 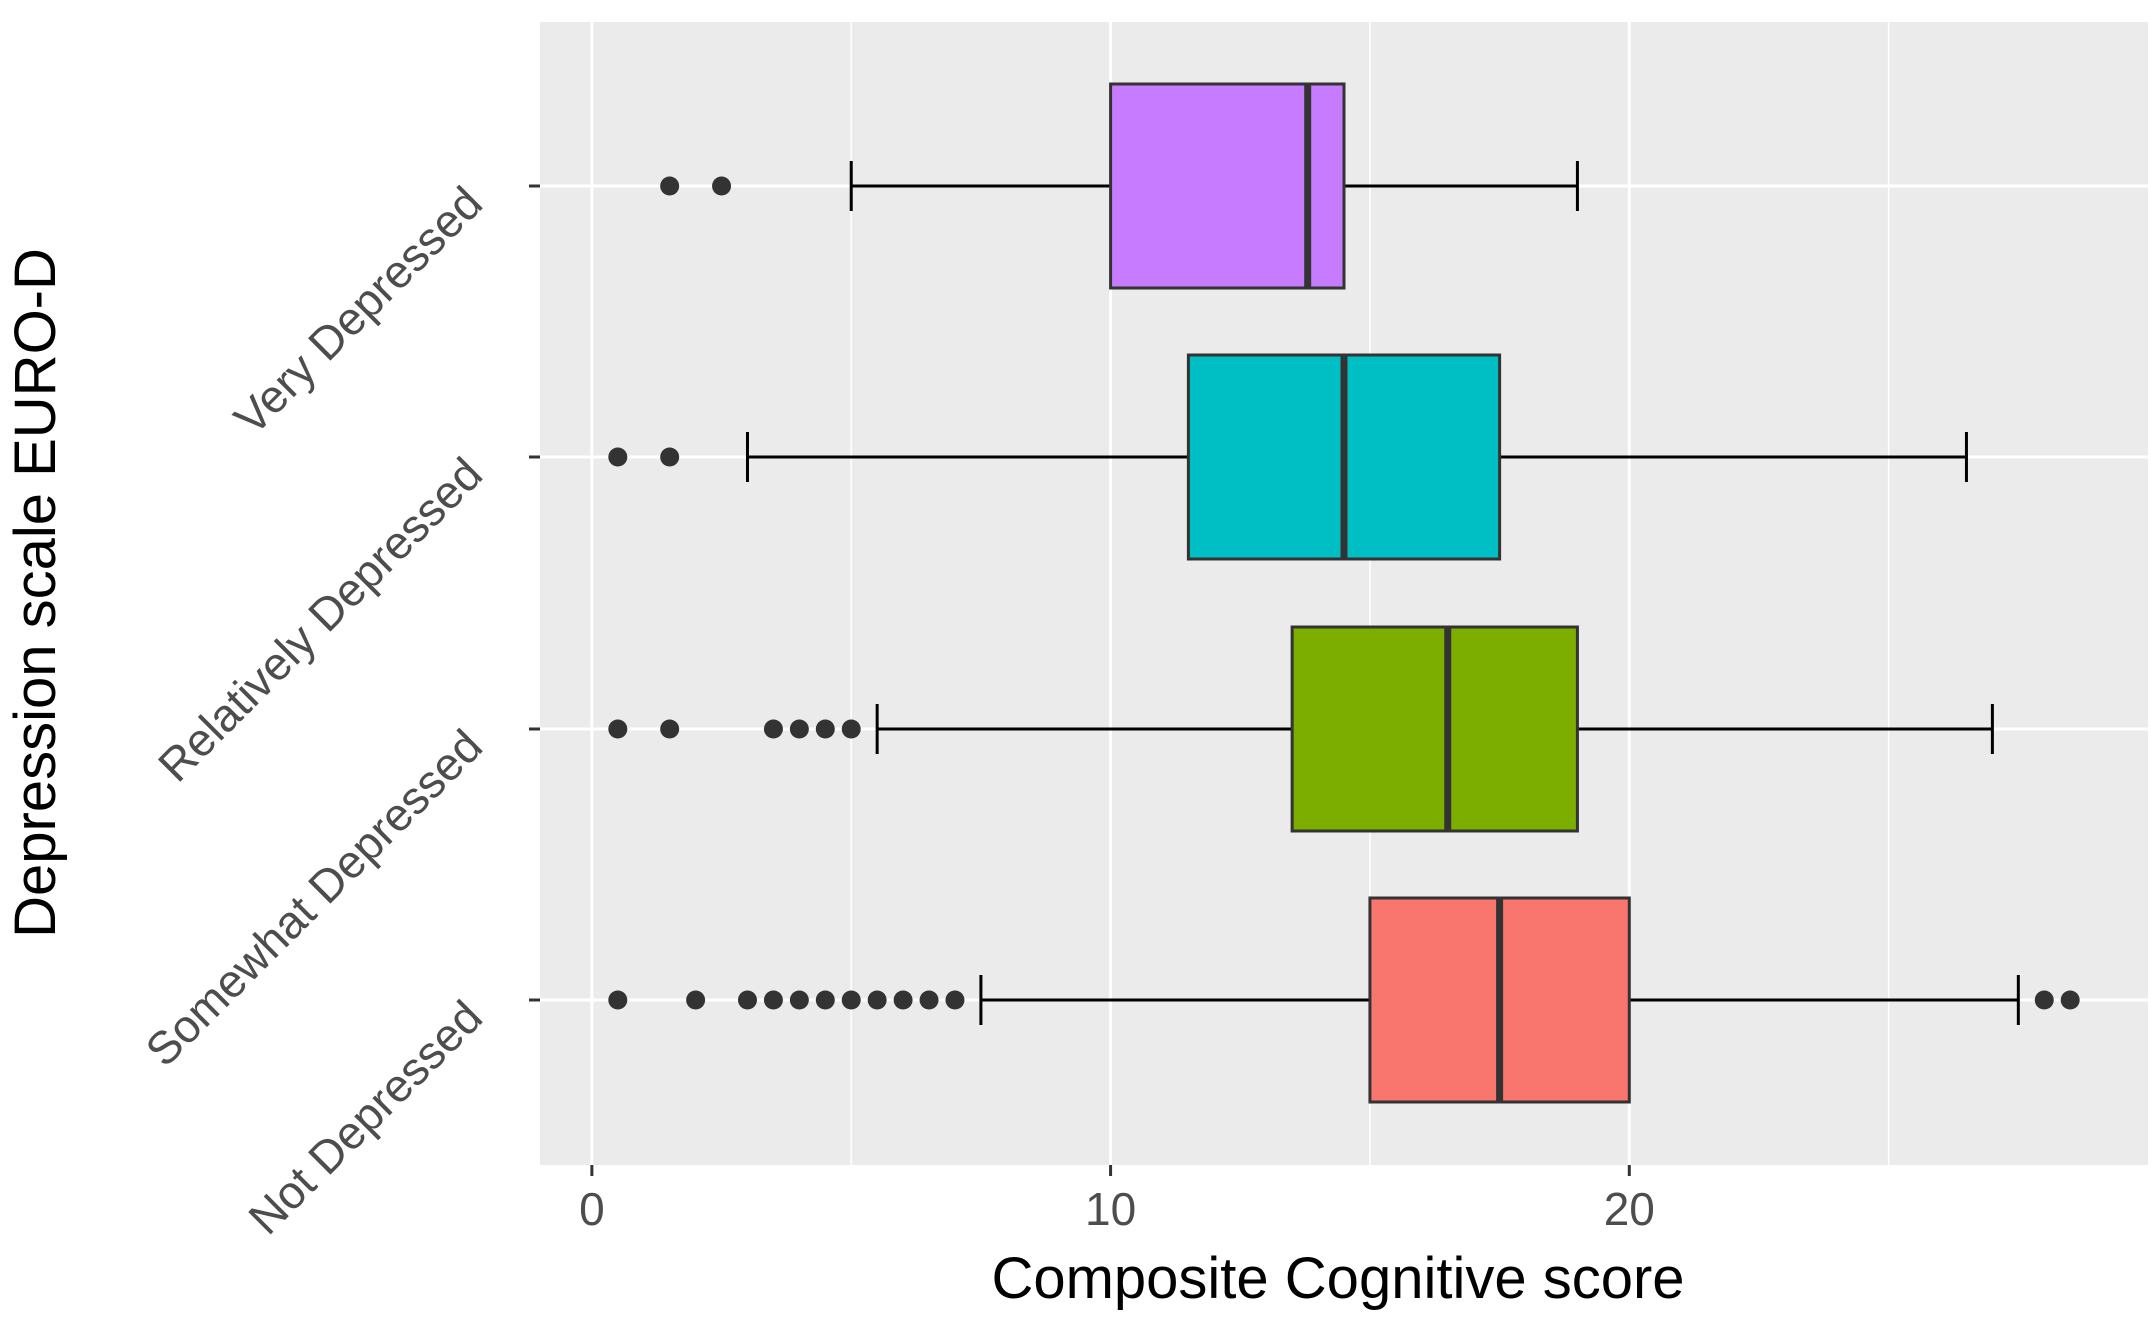 What do you see at coordinates (358, 310) in the screenshot?
I see `y-tick-label: Very Depressed` at bounding box center [358, 310].